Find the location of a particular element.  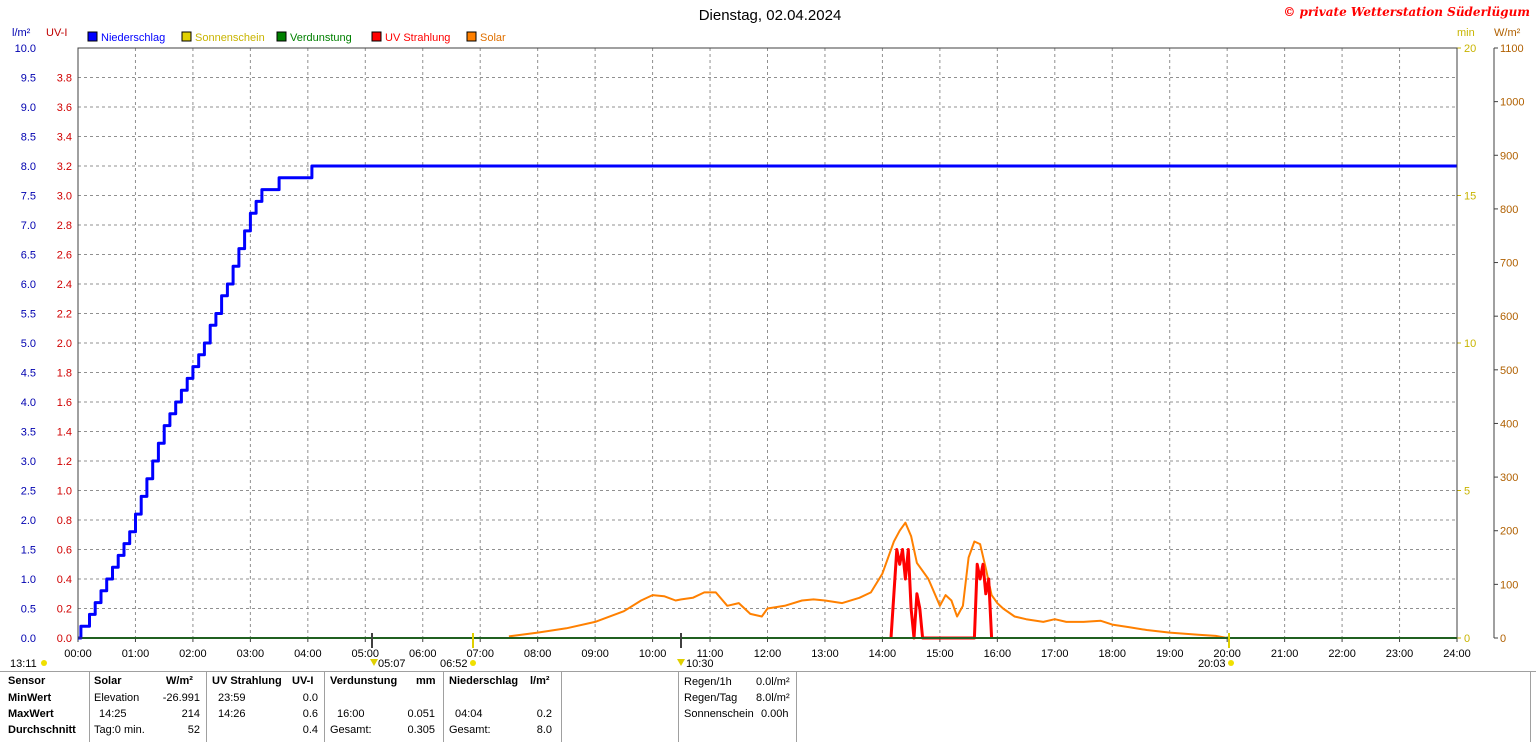

x-tick-label: 17:00 is located at coordinates (1055, 654).